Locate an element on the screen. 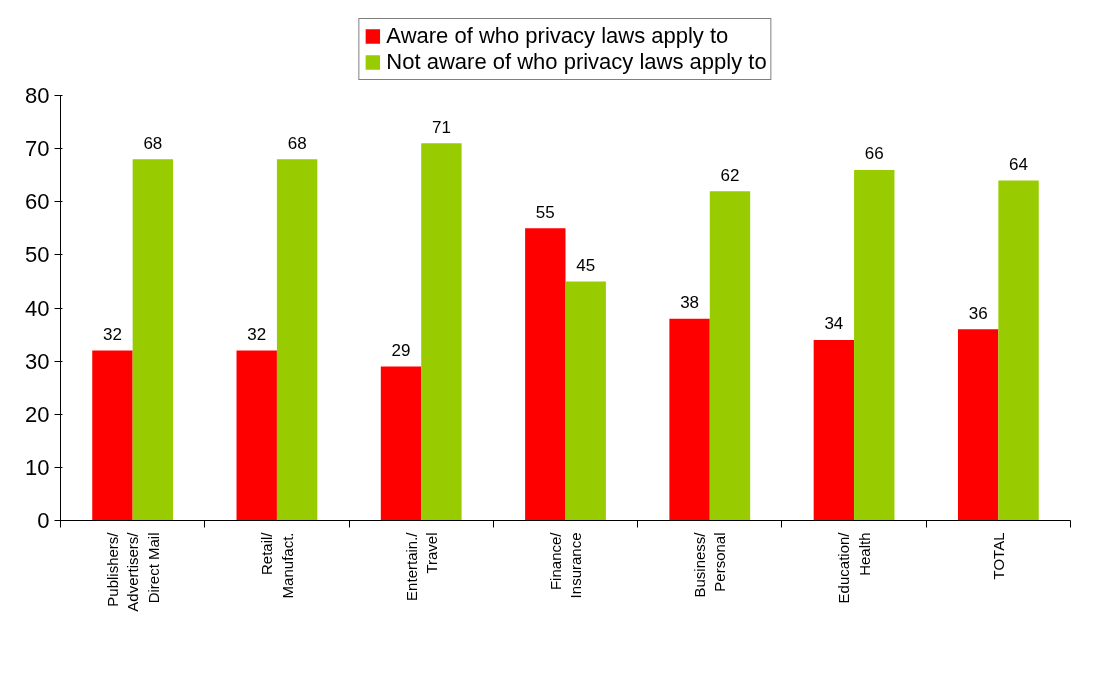 This screenshot has height=682, width=1114. data-label: 36 is located at coordinates (978, 313).